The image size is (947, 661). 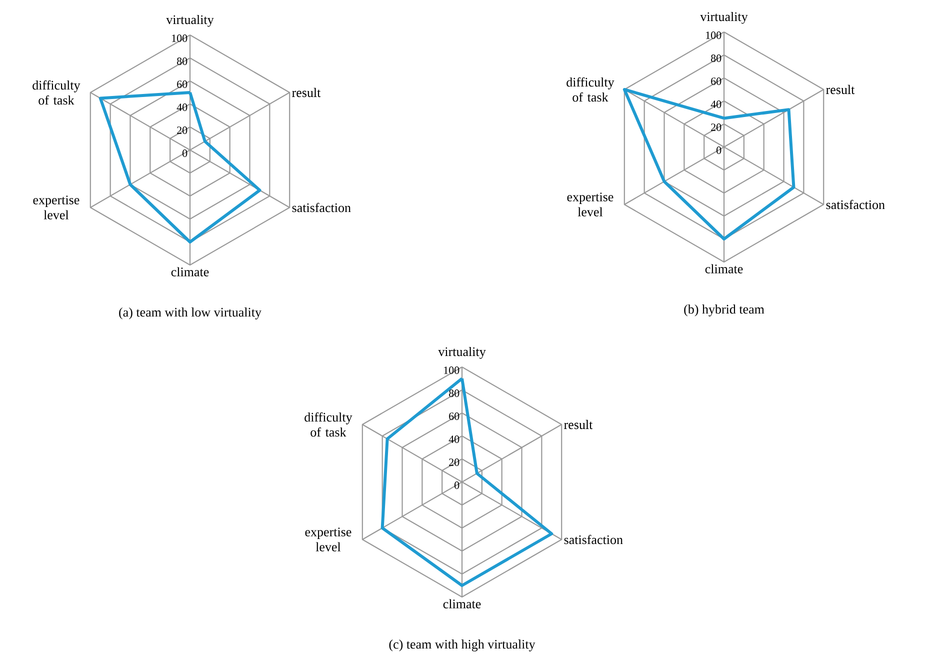 What do you see at coordinates (724, 310) in the screenshot?
I see `text: (b) hybrid team` at bounding box center [724, 310].